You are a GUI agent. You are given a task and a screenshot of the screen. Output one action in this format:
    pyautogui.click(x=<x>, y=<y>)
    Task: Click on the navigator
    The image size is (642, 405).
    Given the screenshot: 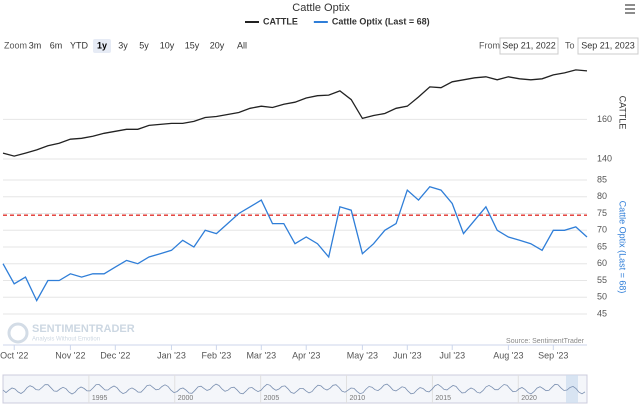 What is the action you would take?
    pyautogui.click(x=295, y=389)
    